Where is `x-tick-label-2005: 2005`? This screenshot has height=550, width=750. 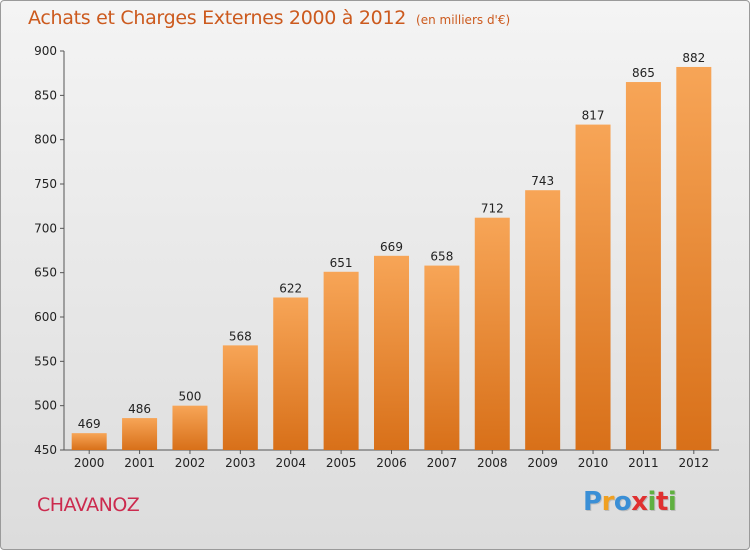
x-tick-label-2005: 2005 is located at coordinates (341, 463).